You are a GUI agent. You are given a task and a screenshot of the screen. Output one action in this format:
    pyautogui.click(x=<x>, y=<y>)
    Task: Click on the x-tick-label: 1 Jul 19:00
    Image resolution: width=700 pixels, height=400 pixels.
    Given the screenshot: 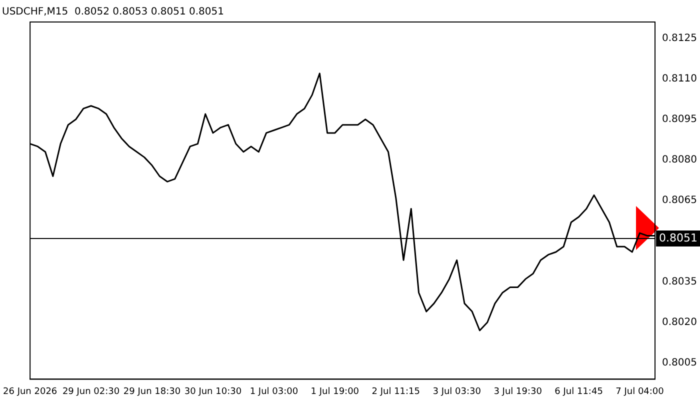 What is the action you would take?
    pyautogui.click(x=335, y=391)
    